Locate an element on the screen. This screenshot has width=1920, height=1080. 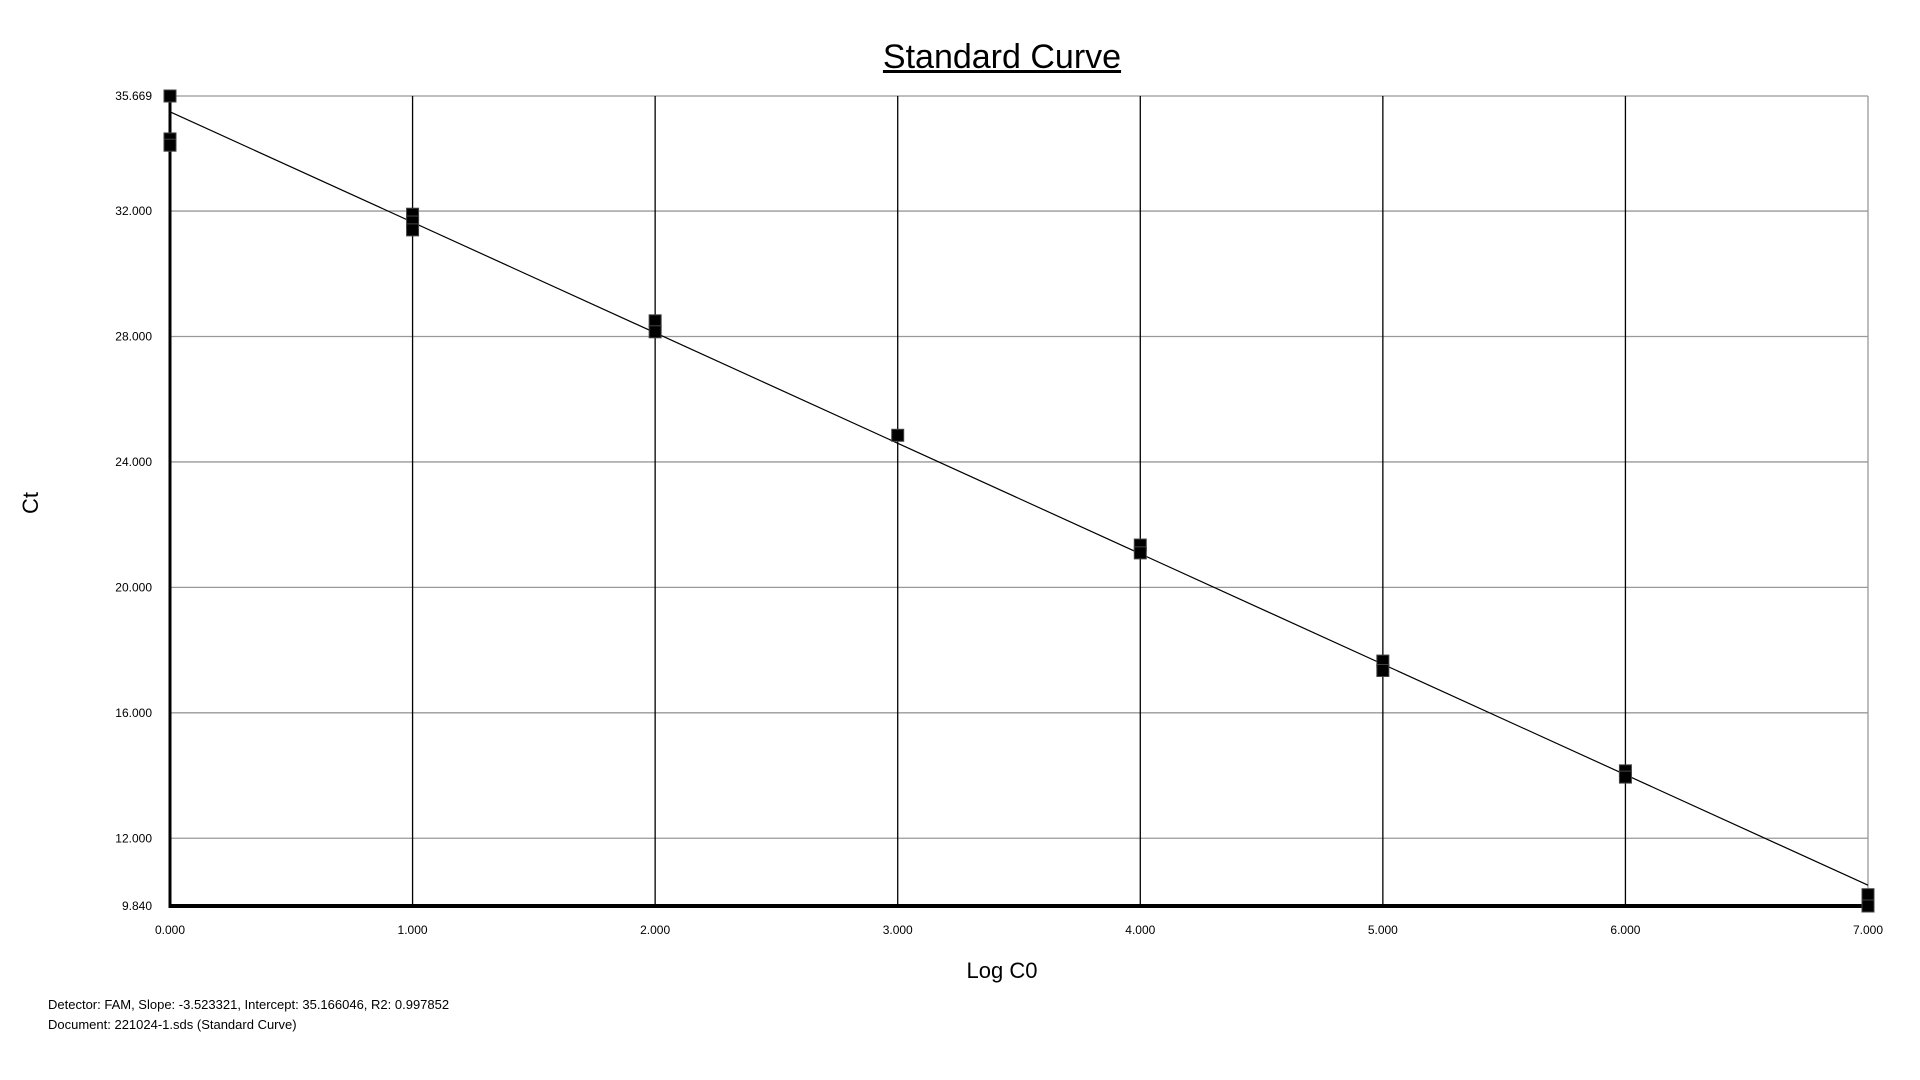
y-tick-label: 12.000 is located at coordinates (133, 838).